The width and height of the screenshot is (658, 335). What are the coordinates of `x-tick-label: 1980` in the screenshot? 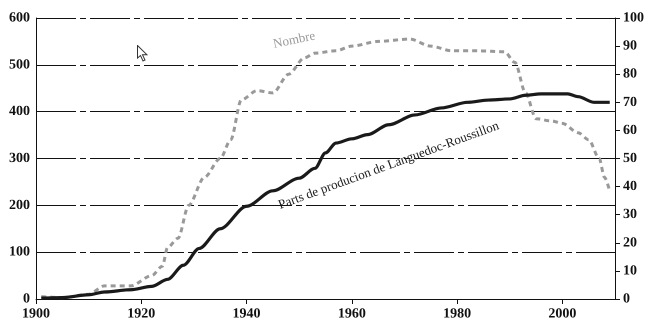 It's located at (457, 314).